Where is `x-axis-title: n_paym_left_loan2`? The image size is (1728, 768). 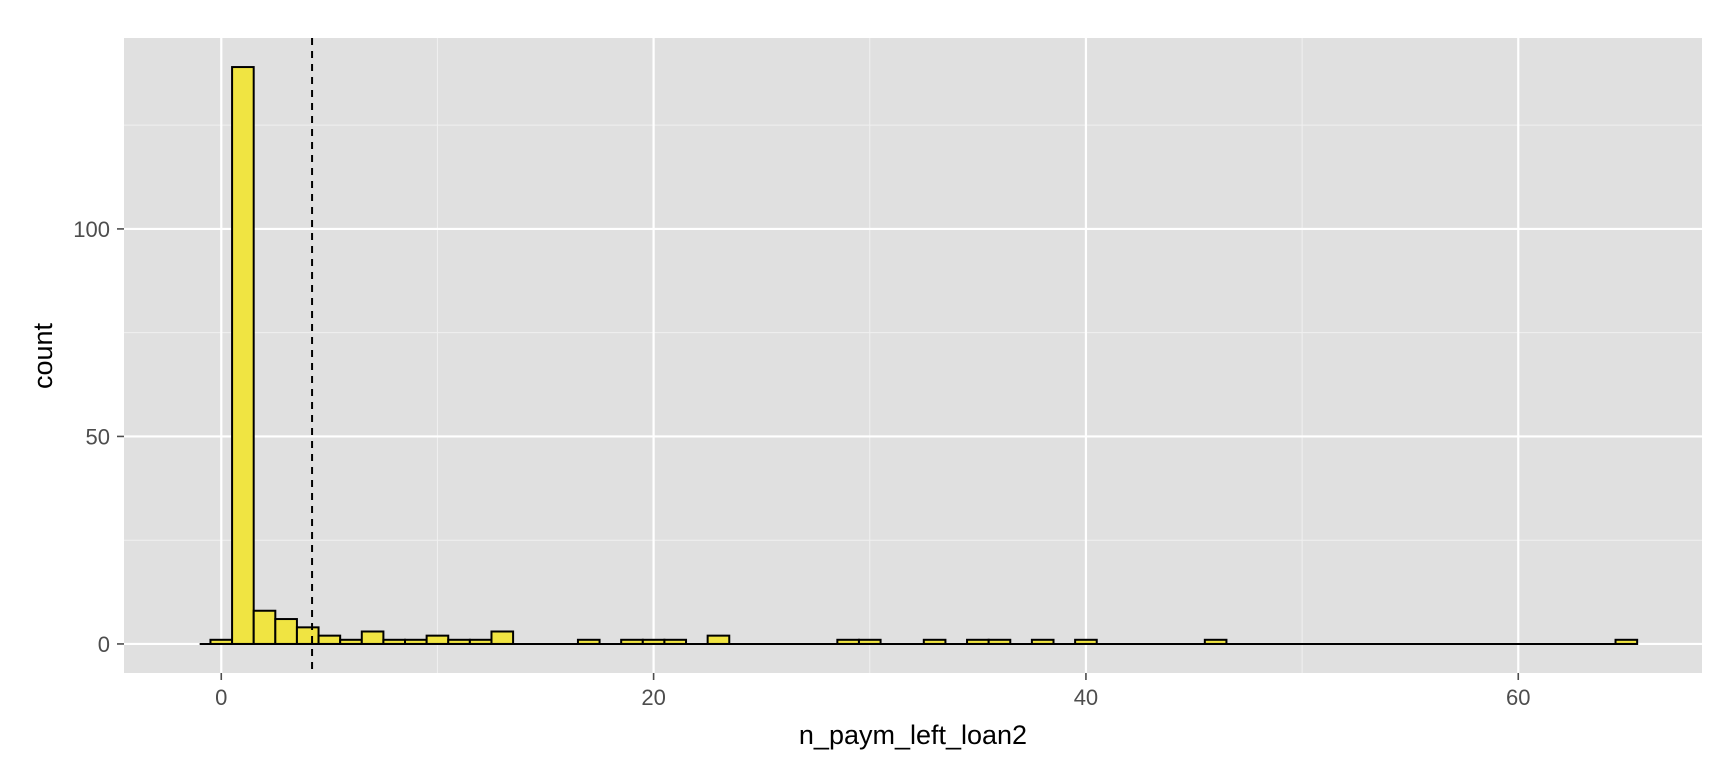 x-axis-title: n_paym_left_loan2 is located at coordinates (913, 735).